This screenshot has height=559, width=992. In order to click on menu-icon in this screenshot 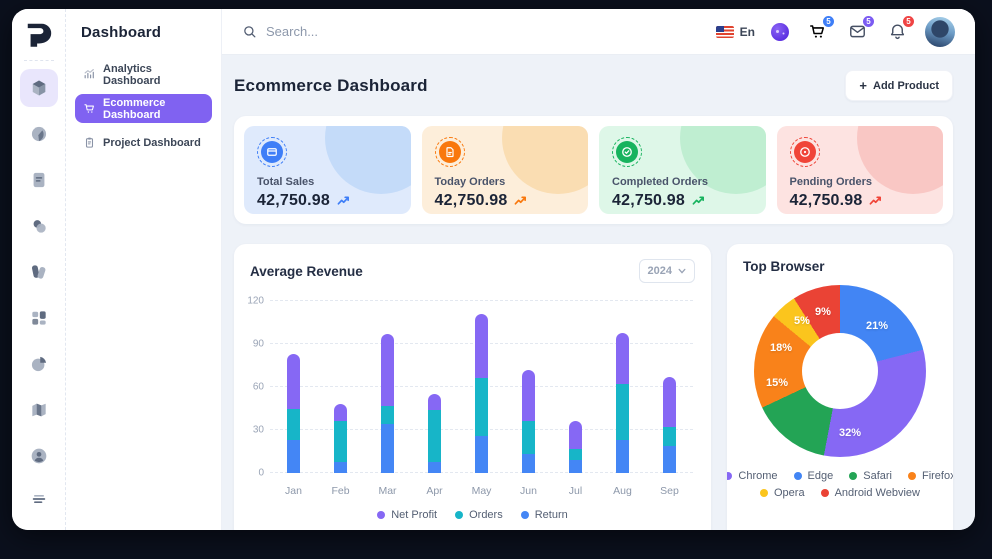, I will do `click(39, 499)`.